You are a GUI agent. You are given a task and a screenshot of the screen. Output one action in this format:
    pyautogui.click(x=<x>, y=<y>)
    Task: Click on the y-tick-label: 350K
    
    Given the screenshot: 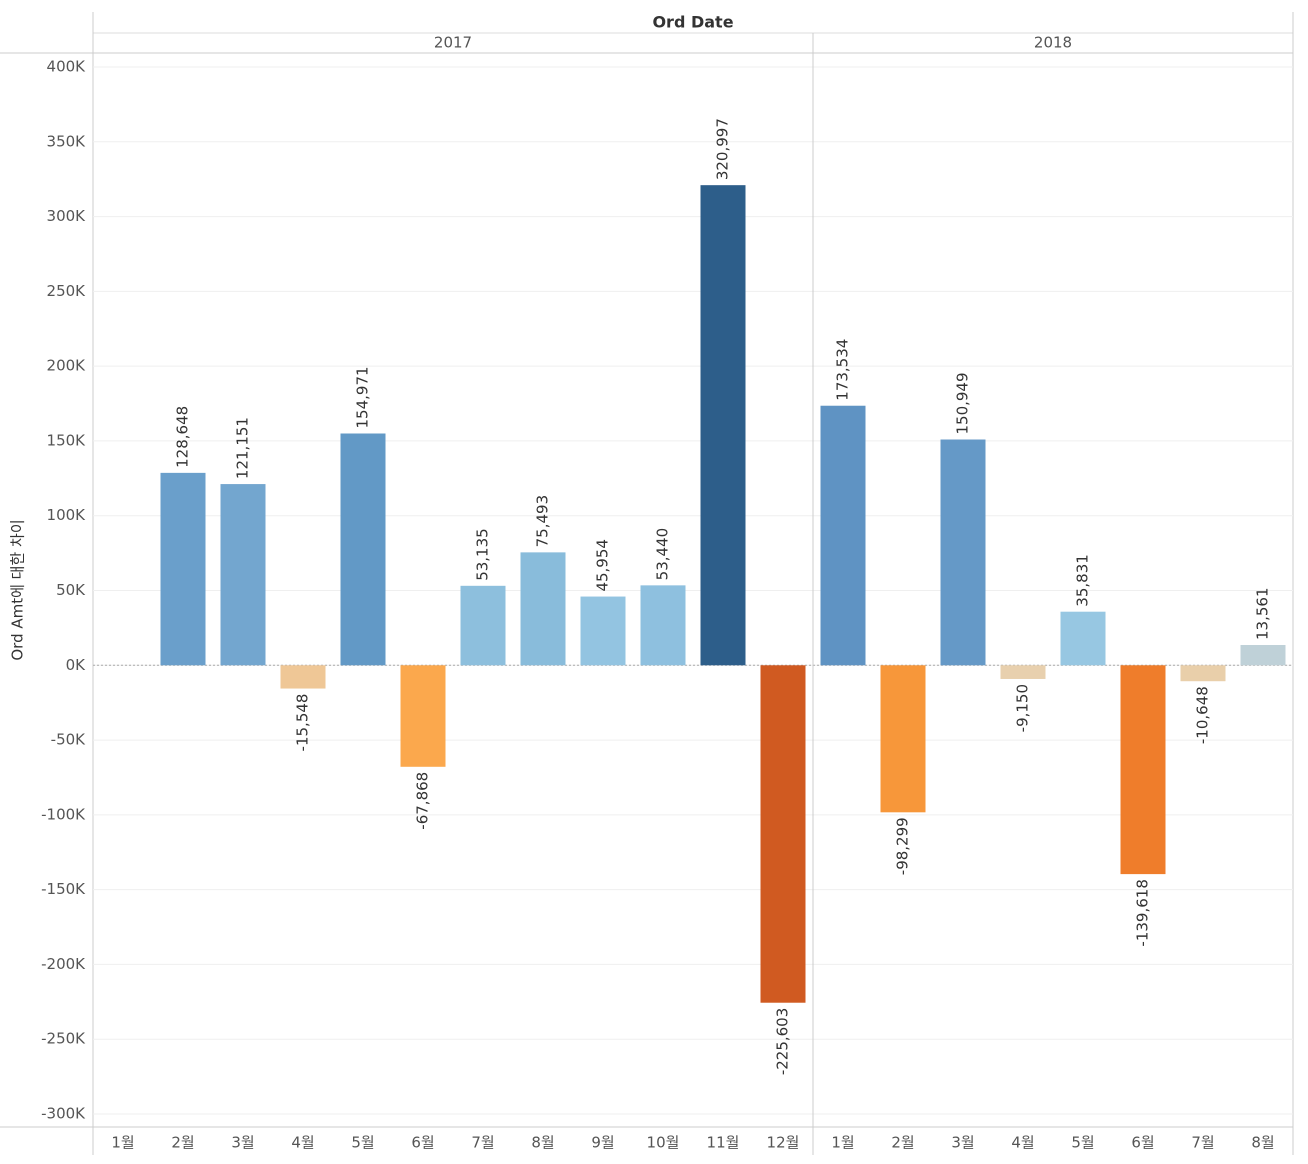 What is the action you would take?
    pyautogui.click(x=67, y=141)
    